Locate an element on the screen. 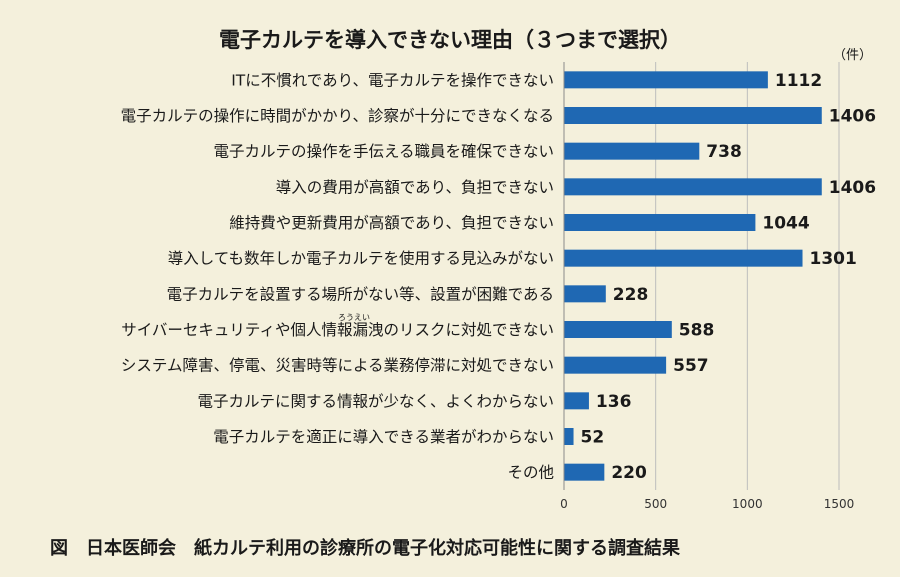 Image resolution: width=900 pixels, height=577 pixels. category-label: 電子カルテを設置する場所がない等、設置が困難である is located at coordinates (360, 294).